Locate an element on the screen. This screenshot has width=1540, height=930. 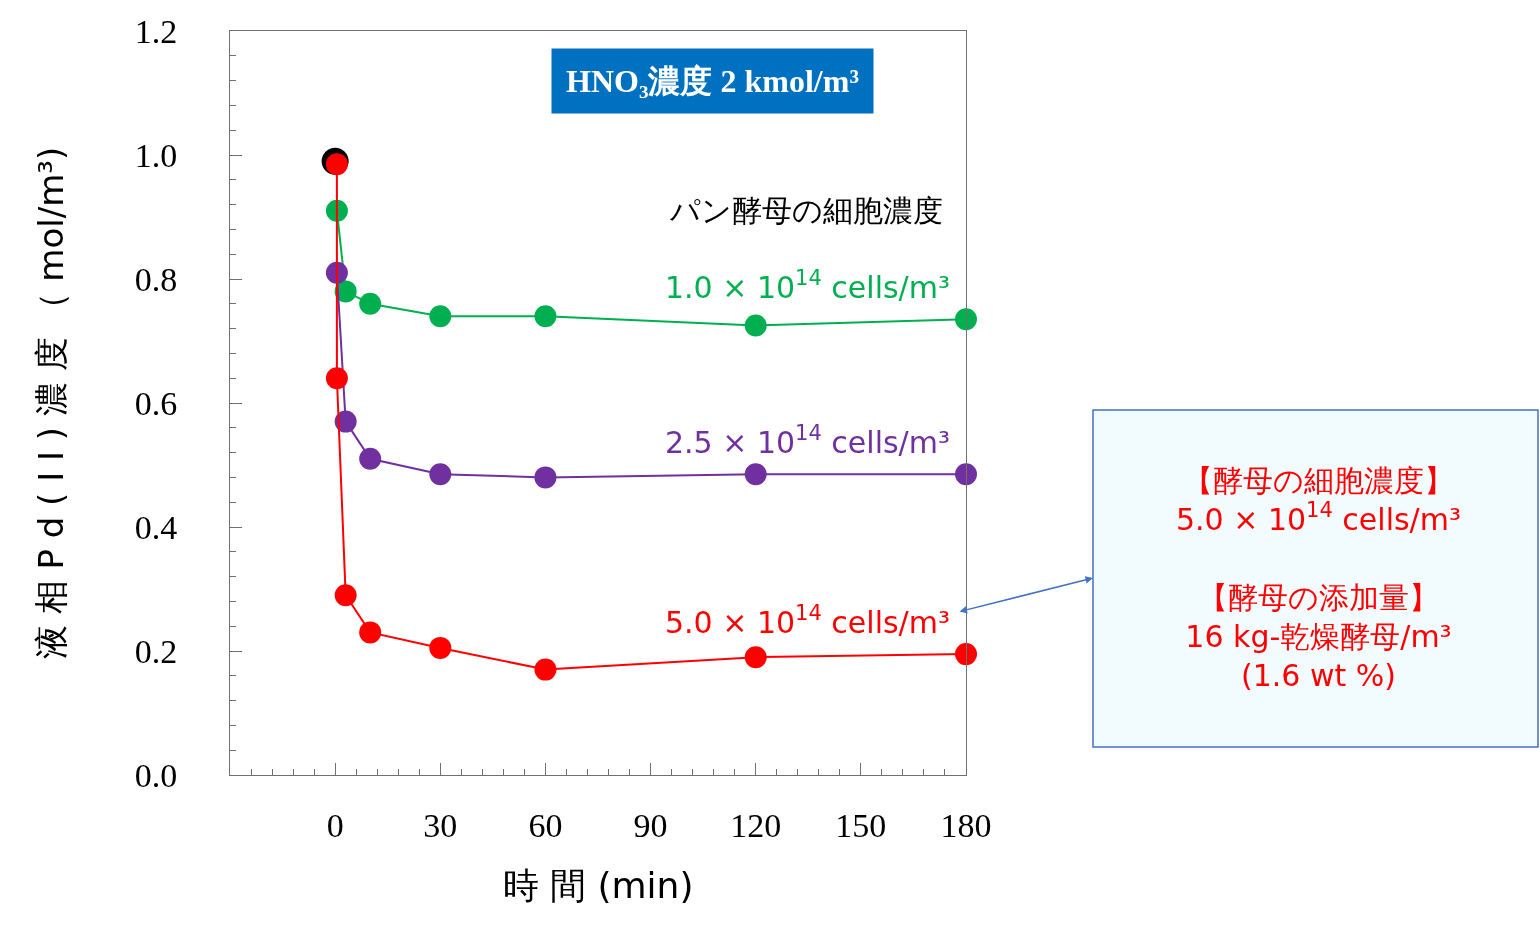
legend-title: パン酵母の細胞濃度 is located at coordinates (806, 210).